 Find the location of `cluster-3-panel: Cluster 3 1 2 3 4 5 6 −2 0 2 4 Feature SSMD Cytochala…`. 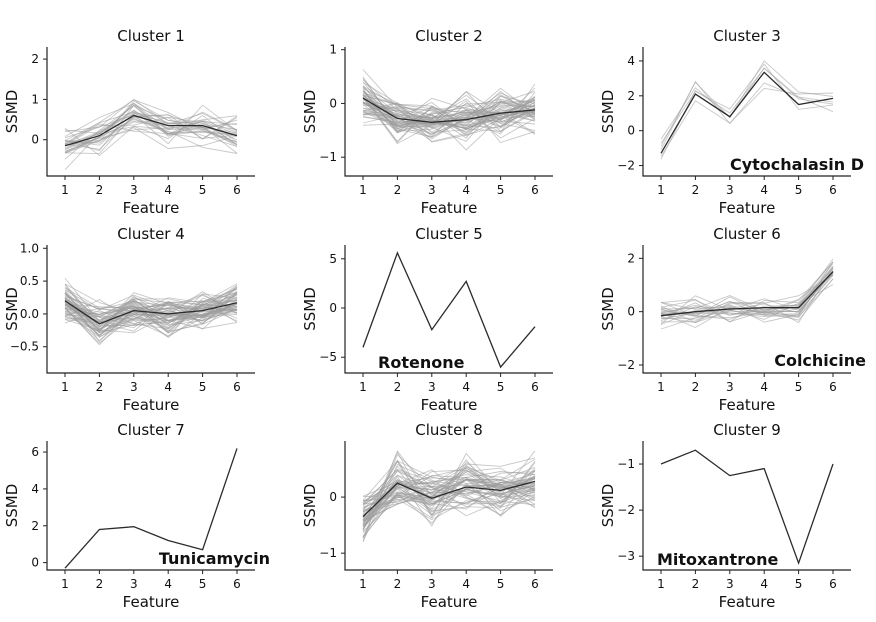

cluster-3-panel: Cluster 3 1 2 3 4 5 6 −2 0 2 4 Feature SSMD Cytochala… is located at coordinates (731, 122).